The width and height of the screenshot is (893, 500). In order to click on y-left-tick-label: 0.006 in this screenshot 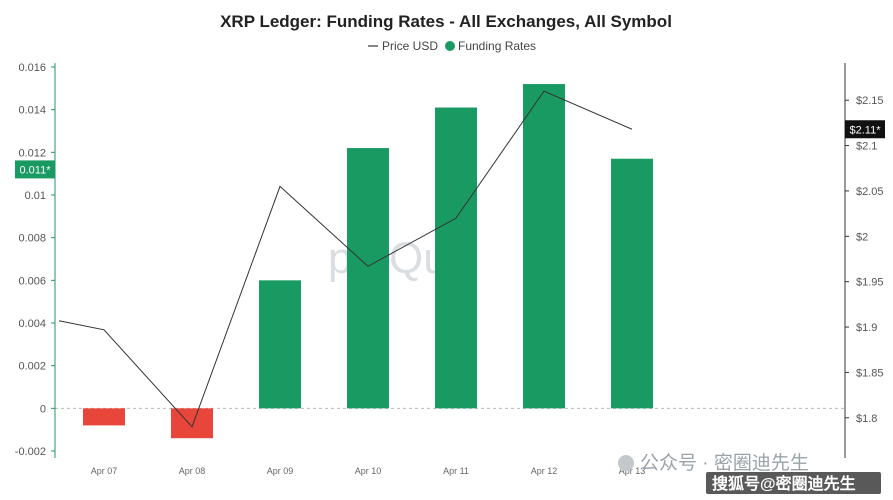, I will do `click(32, 281)`.